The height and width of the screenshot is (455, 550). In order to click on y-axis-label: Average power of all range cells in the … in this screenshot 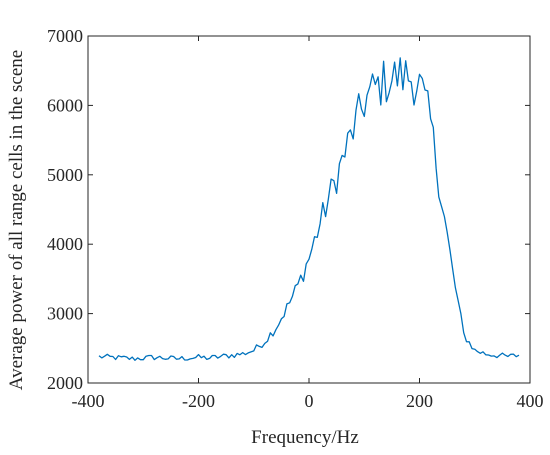, I will do `click(16, 220)`.